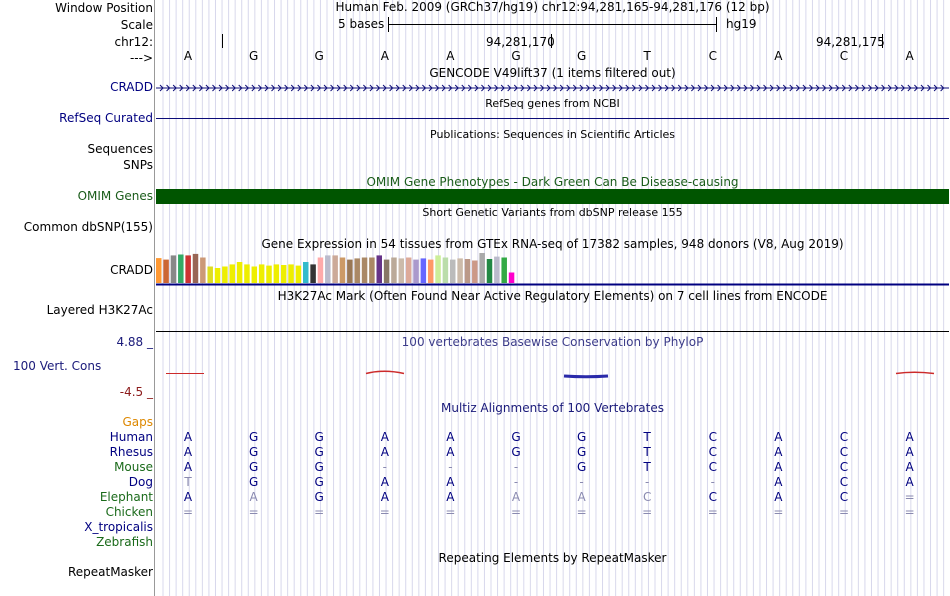 The width and height of the screenshot is (950, 596). What do you see at coordinates (133, 467) in the screenshot?
I see `species-label-mouse: Mouse` at bounding box center [133, 467].